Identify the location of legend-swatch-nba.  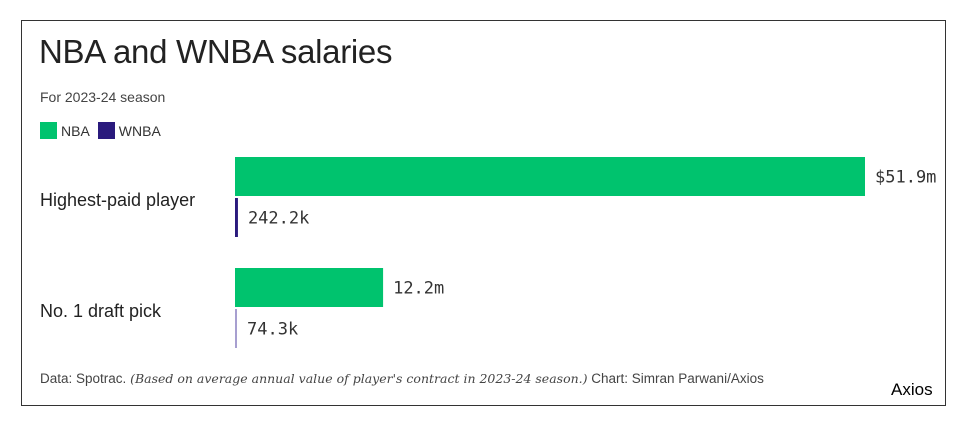
(48, 130).